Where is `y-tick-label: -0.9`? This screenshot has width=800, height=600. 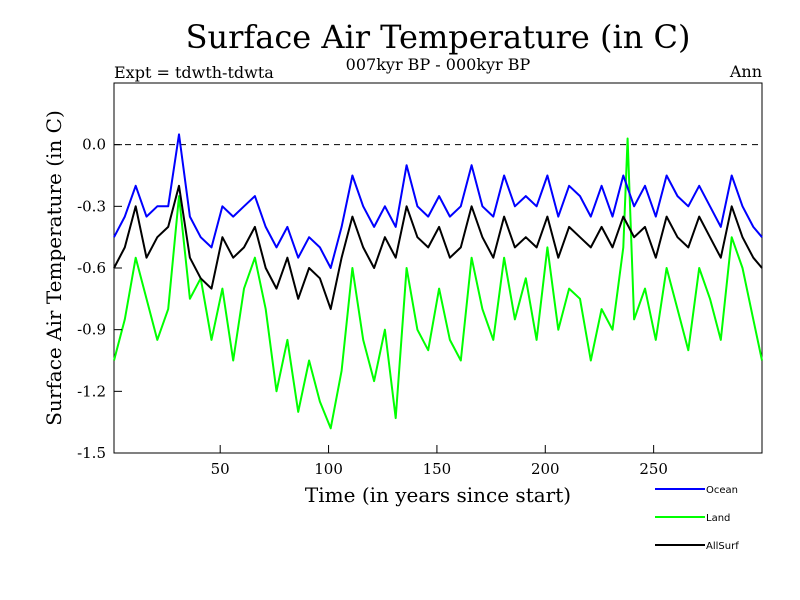
y-tick-label: -0.9 is located at coordinates (91, 330).